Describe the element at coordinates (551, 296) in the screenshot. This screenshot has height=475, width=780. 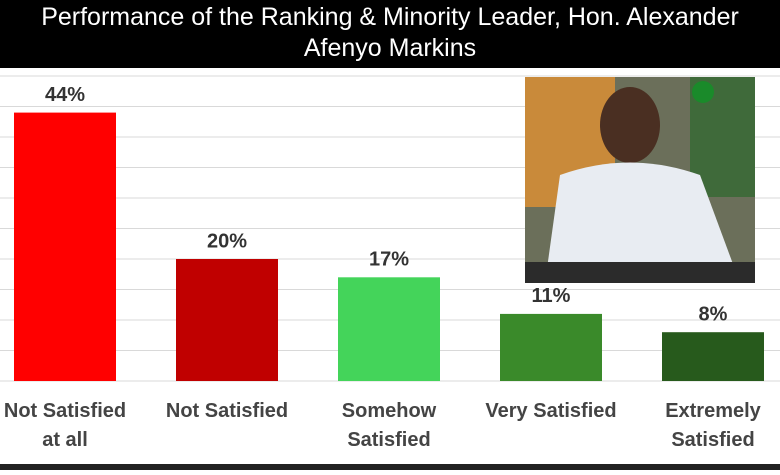
I see `value-label: 11%` at that location.